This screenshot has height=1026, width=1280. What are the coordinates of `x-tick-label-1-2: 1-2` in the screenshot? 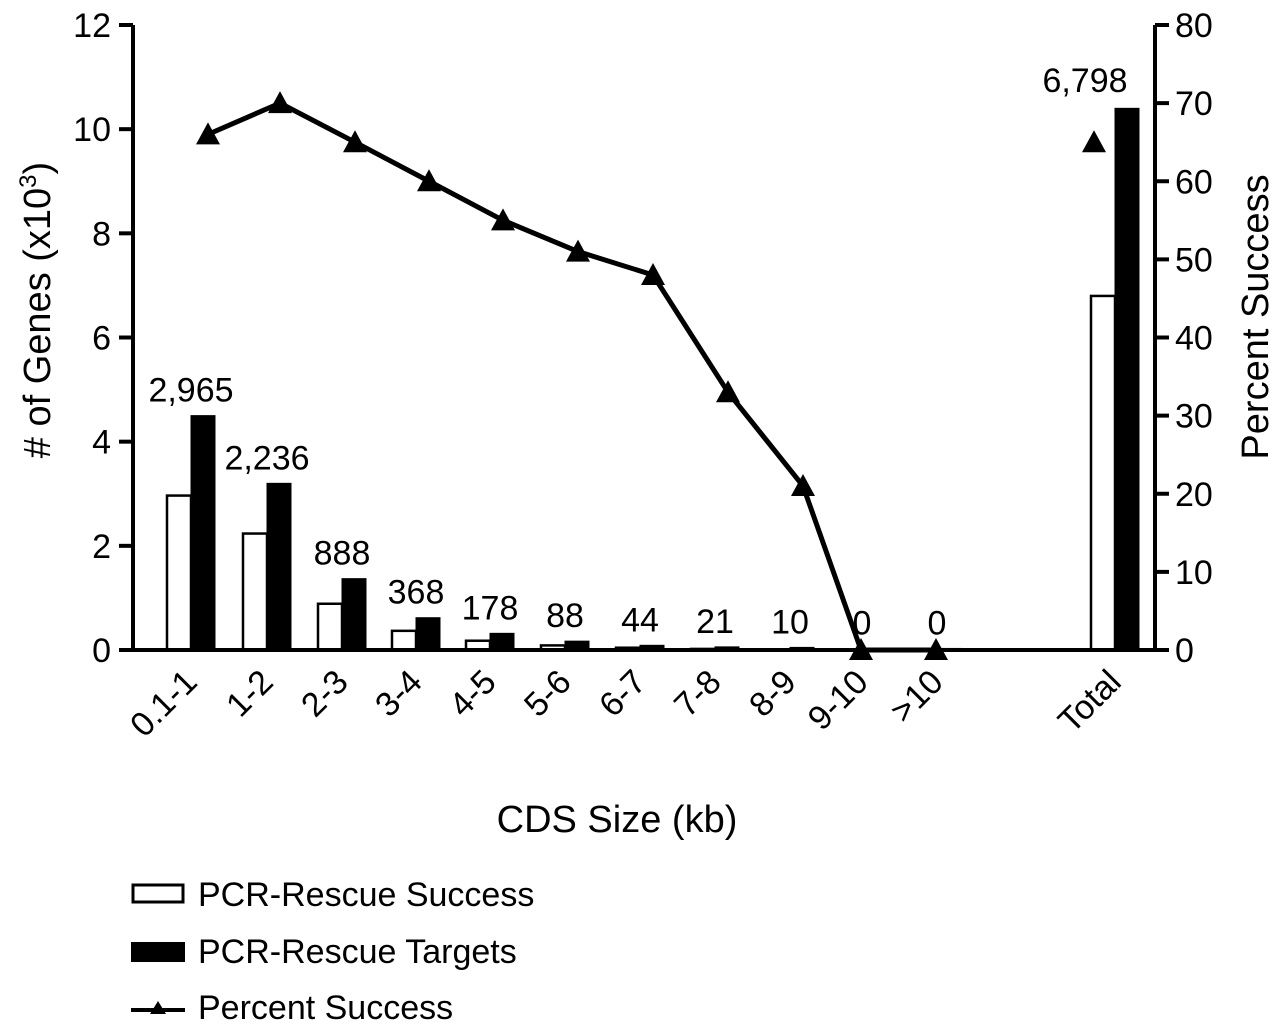 It's located at (250, 694).